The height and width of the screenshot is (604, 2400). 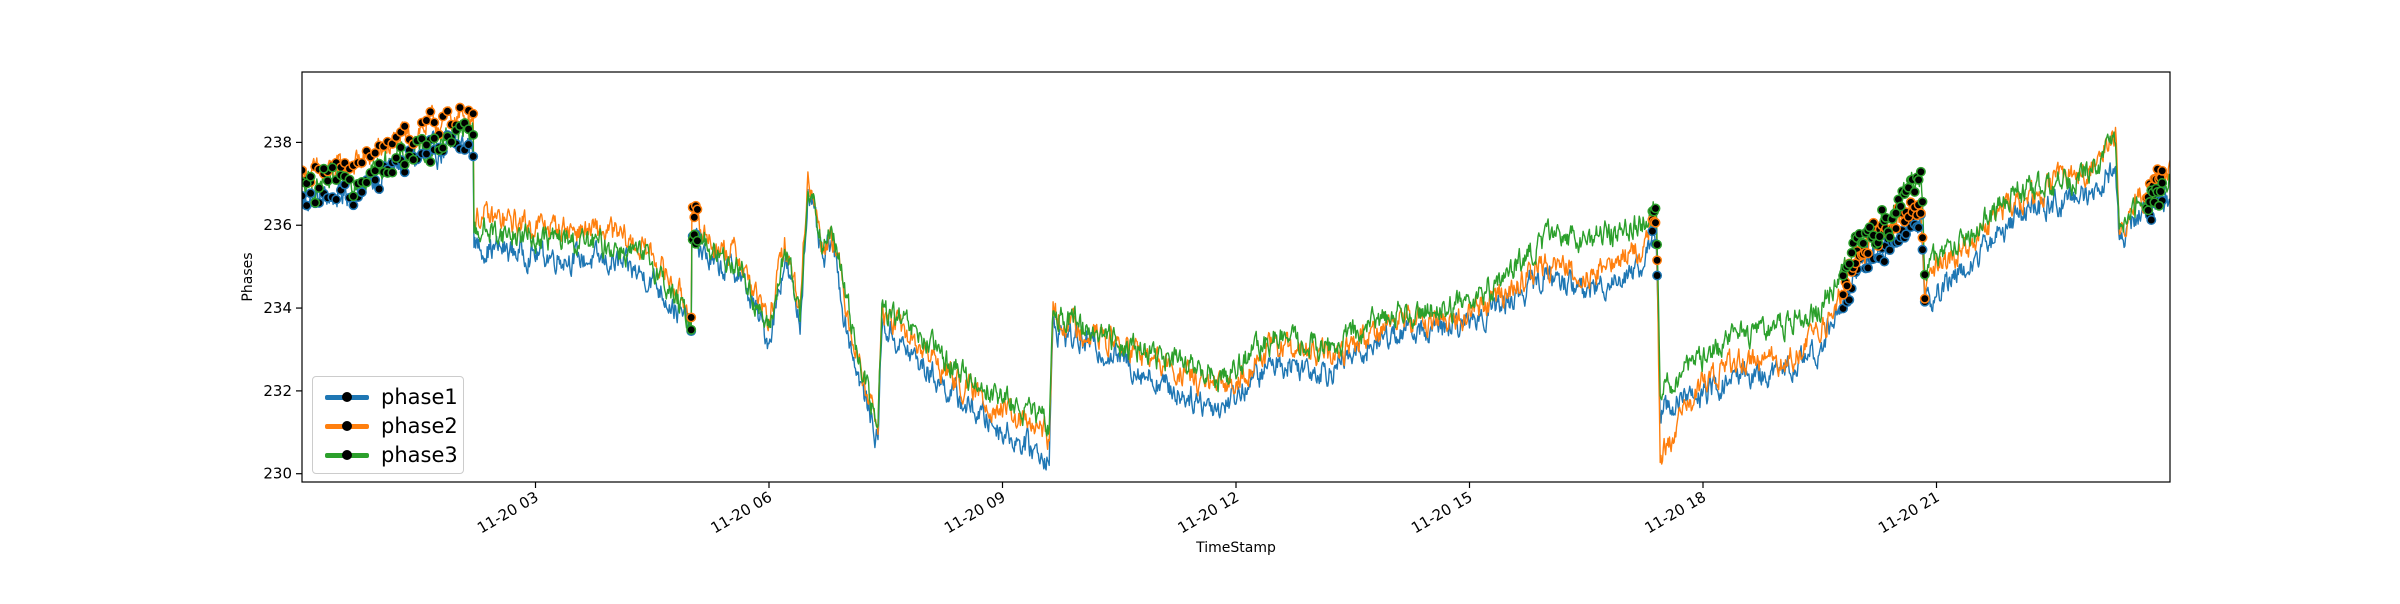 I want to click on y-tick-label: 238, so click(x=277, y=142).